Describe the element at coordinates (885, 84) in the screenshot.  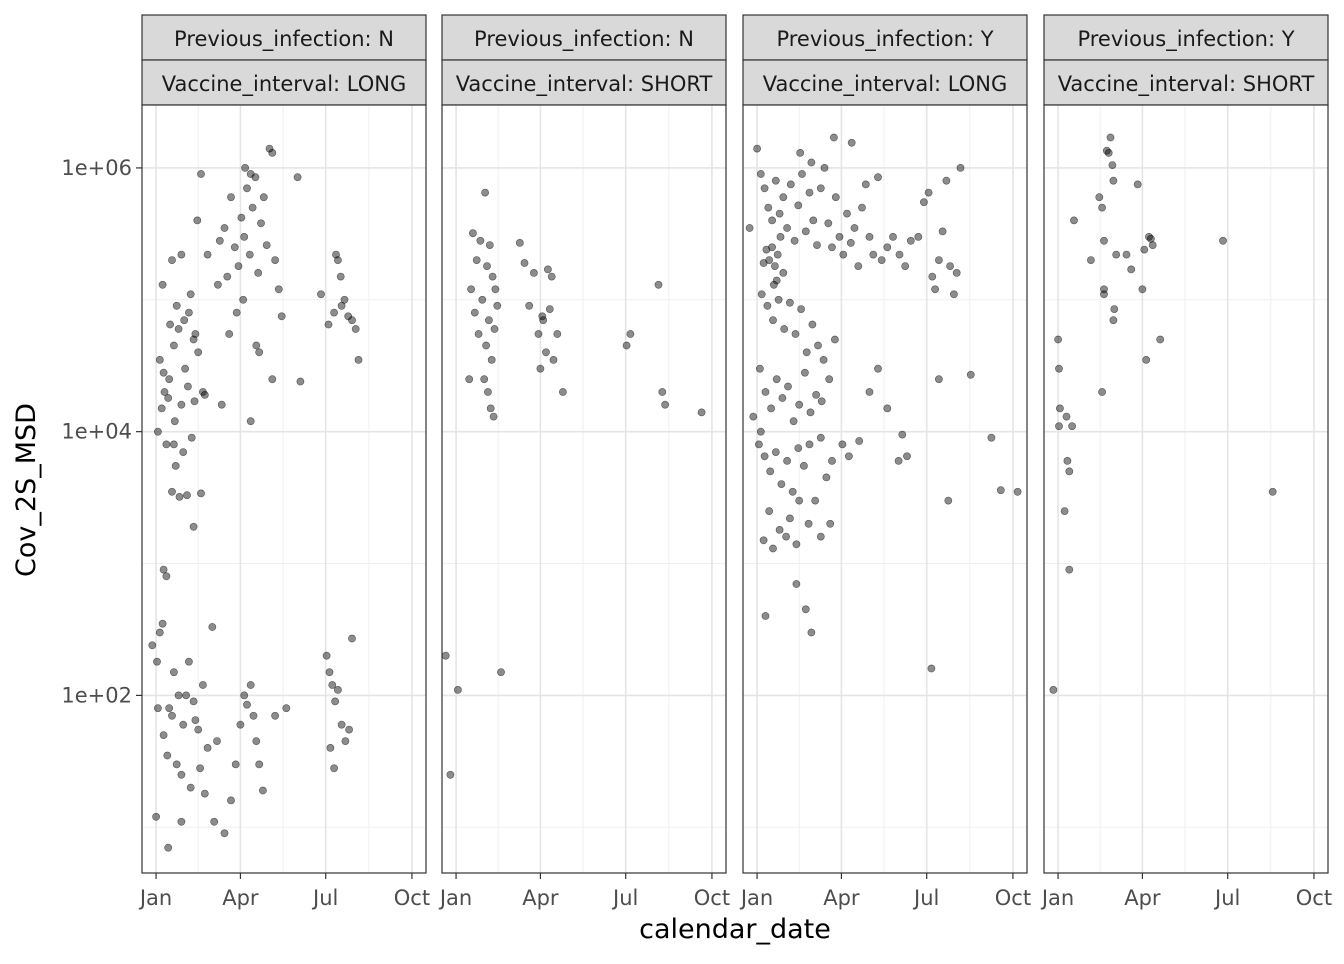
I see `strip-bottom-label: Vaccine_interval: LONG` at that location.